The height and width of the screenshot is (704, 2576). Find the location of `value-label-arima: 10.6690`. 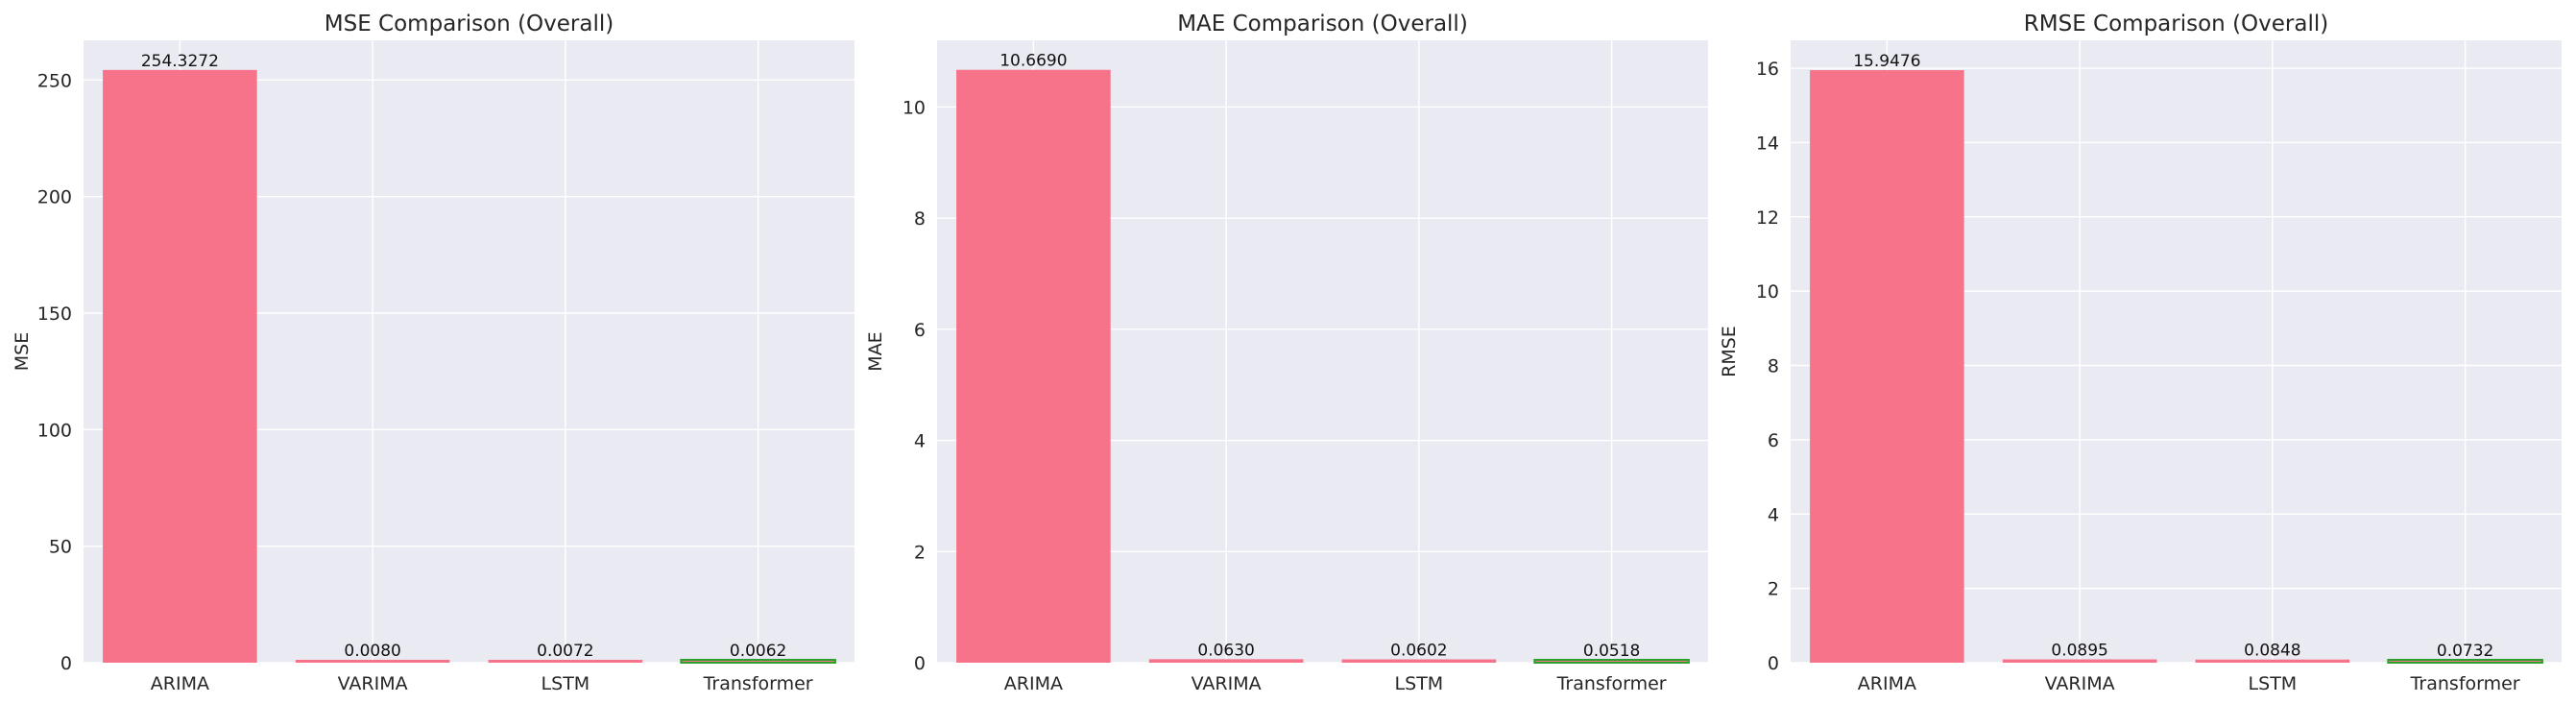

value-label-arima: 10.6690 is located at coordinates (1033, 62).